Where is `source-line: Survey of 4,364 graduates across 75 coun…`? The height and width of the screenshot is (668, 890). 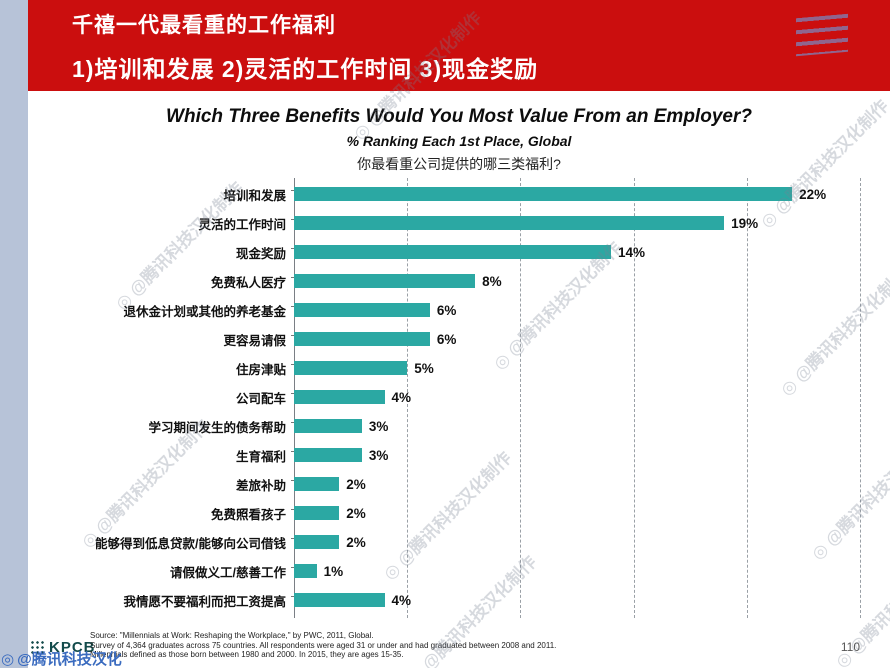 source-line: Survey of 4,364 graduates across 75 coun… is located at coordinates (323, 645).